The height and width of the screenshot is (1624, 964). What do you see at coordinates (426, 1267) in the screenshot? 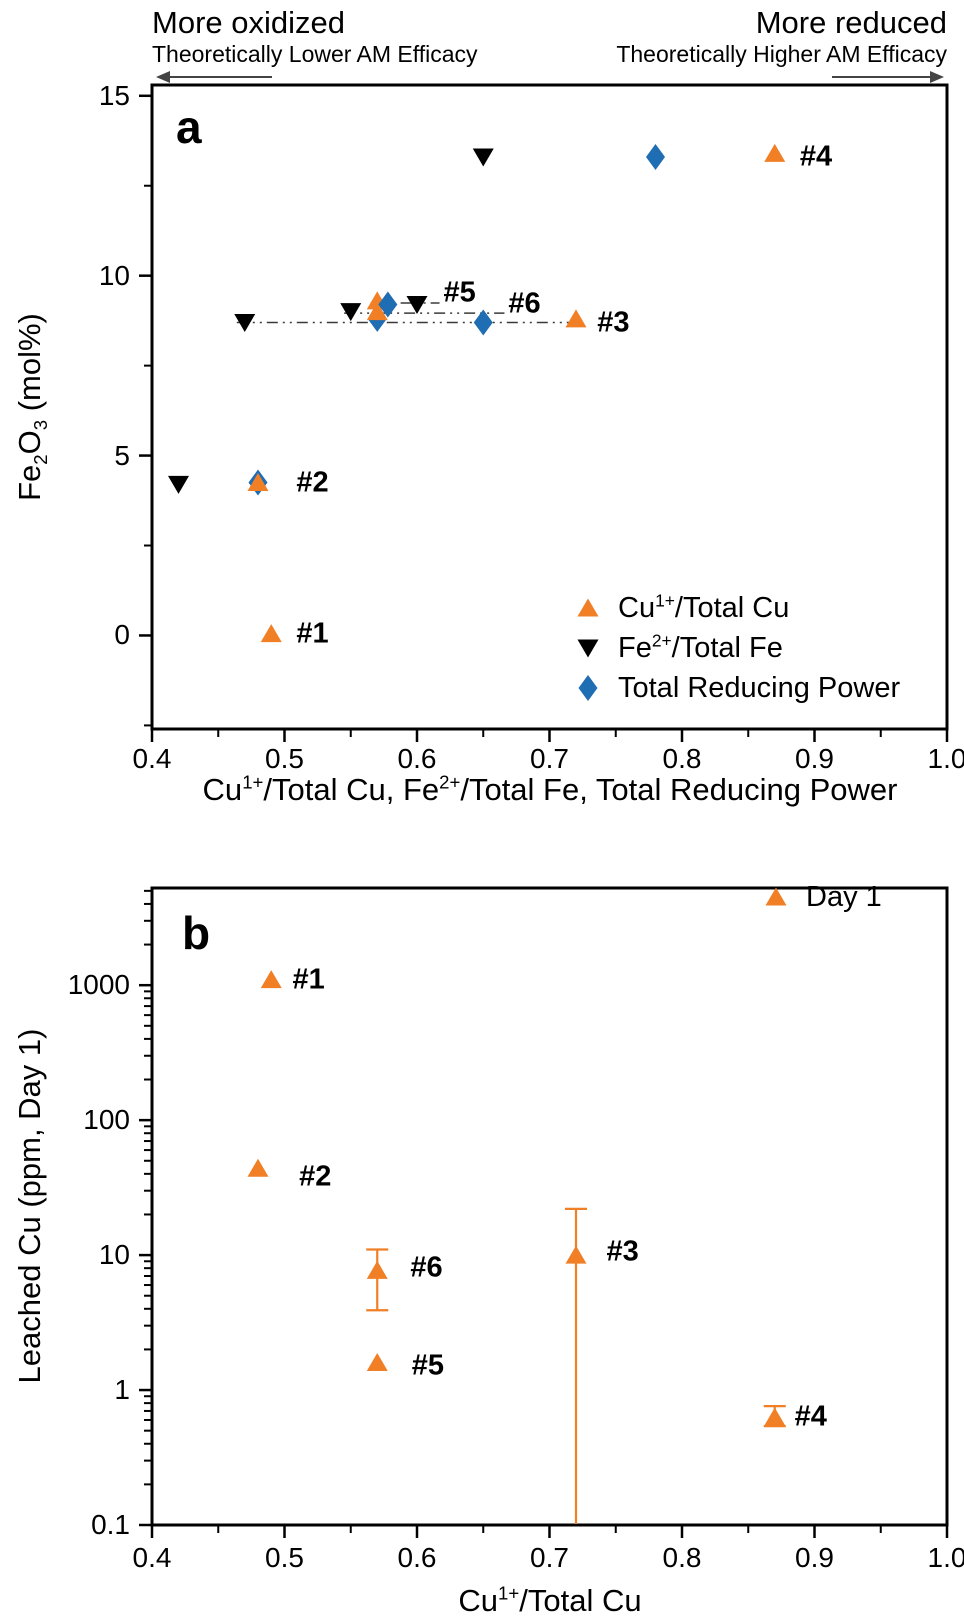
I see `point-label-b-6: #6` at bounding box center [426, 1267].